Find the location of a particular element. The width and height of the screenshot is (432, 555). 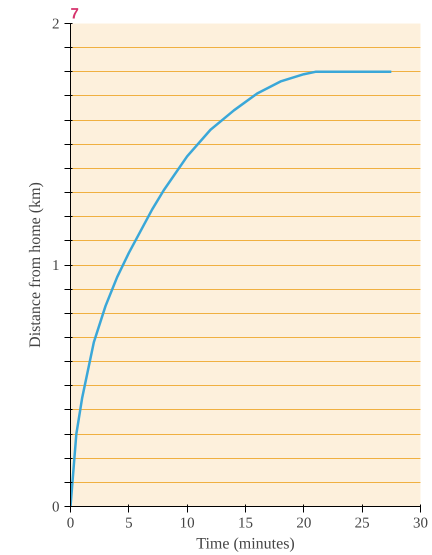

chart-title: 7 is located at coordinates (74, 14).